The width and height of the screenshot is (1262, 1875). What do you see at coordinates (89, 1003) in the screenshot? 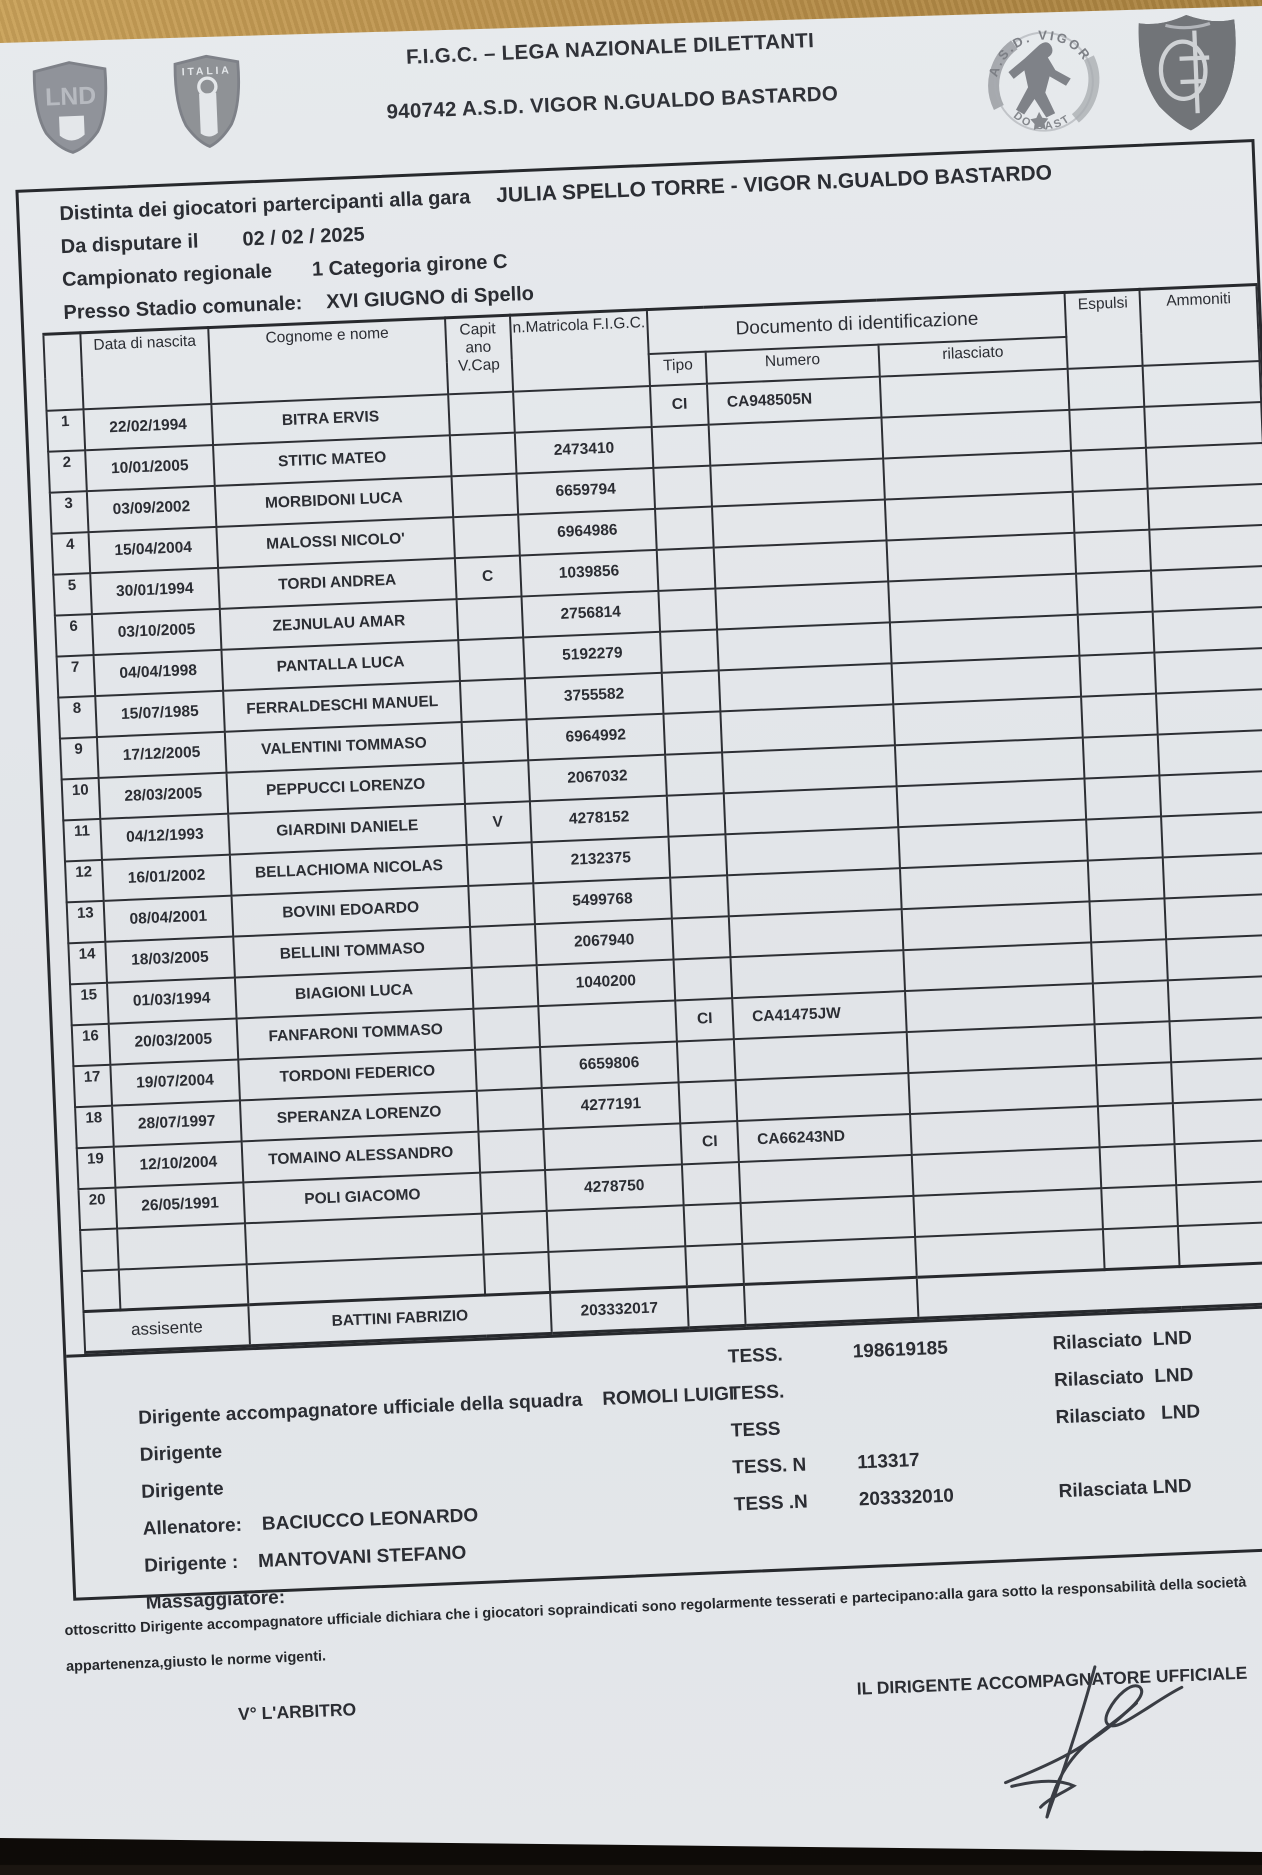
I see `row-number: 15` at bounding box center [89, 1003].